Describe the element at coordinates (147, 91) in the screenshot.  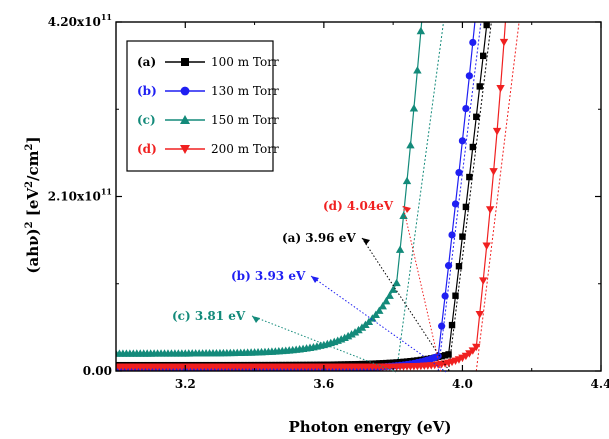
I see `legend-tag: (b)` at that location.